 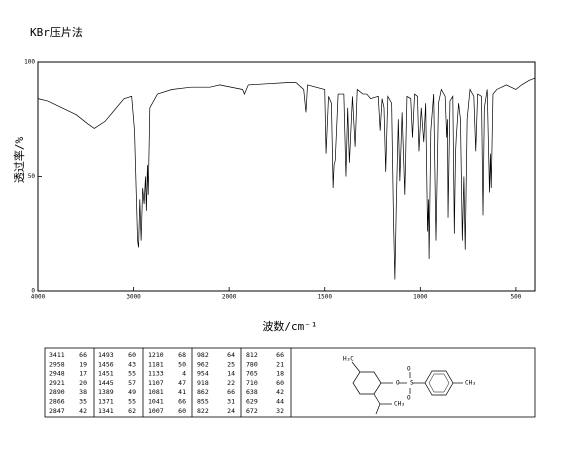 What do you see at coordinates (57, 392) in the screenshot?
I see `peak-wavenumber: 2890` at bounding box center [57, 392].